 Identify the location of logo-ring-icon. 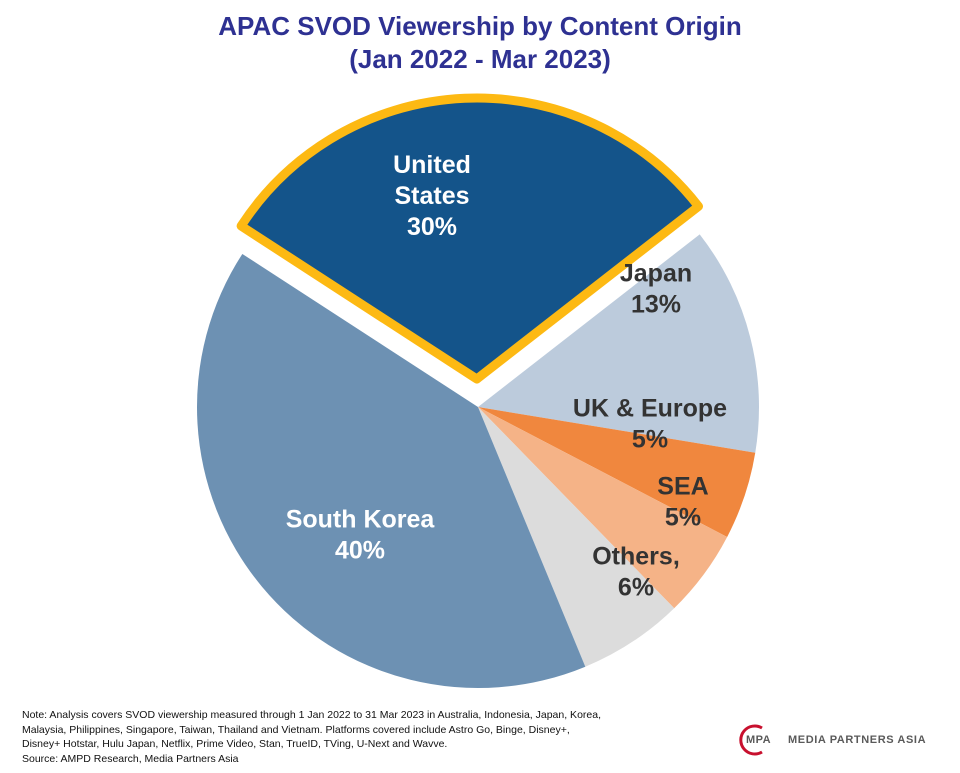
(751, 740).